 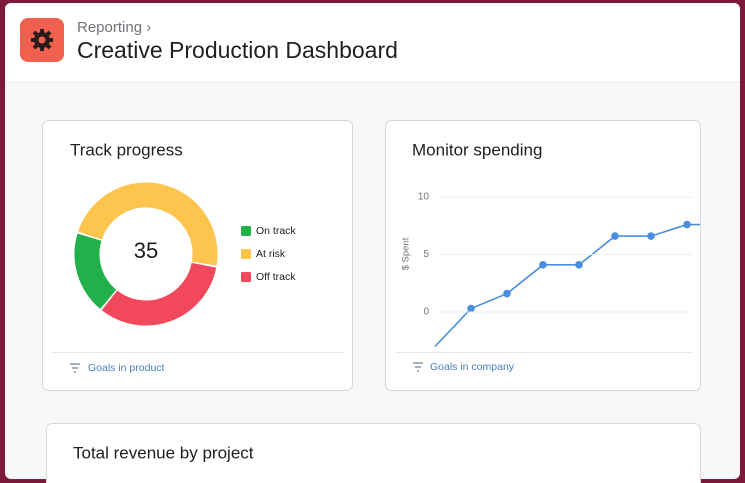 What do you see at coordinates (114, 27) in the screenshot?
I see `breadcrumb: Reporting ›` at bounding box center [114, 27].